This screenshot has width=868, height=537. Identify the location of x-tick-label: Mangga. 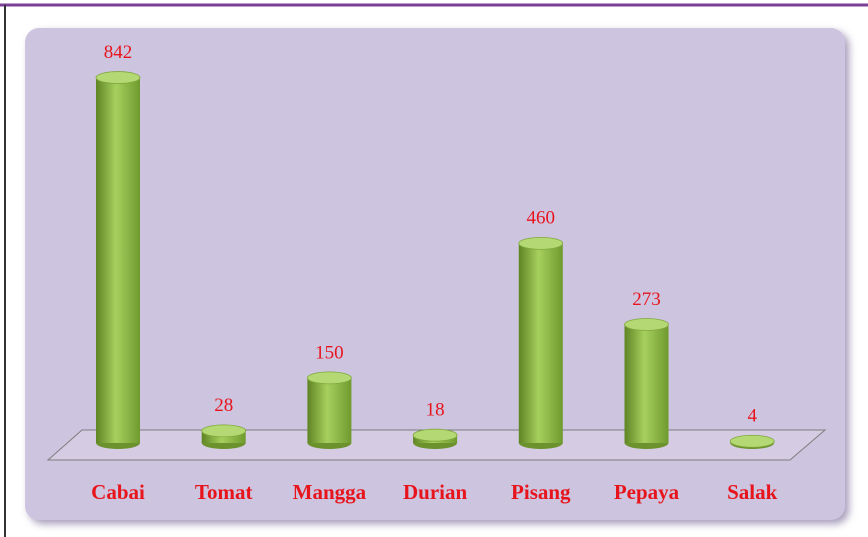
(330, 492).